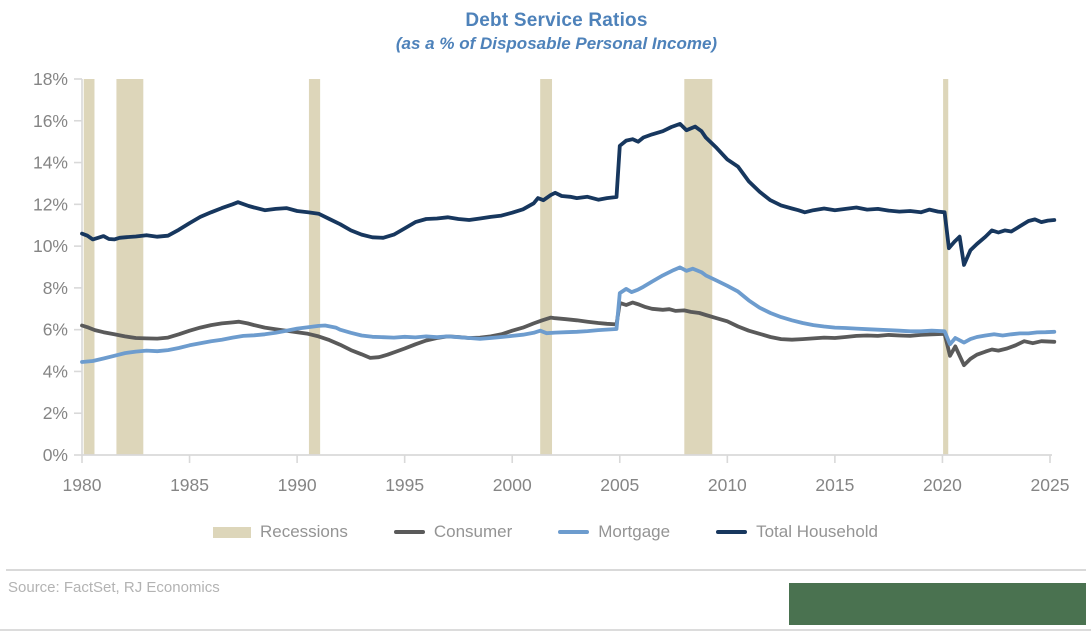  What do you see at coordinates (834, 485) in the screenshot?
I see `x-tick-label: 2015` at bounding box center [834, 485].